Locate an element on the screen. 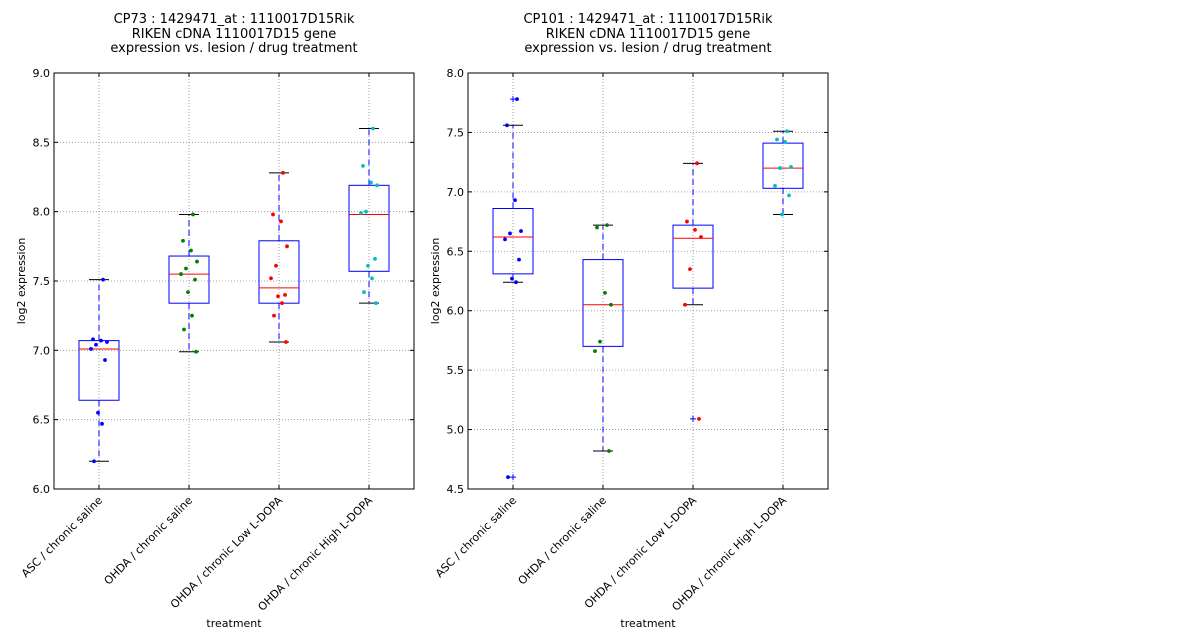 Image resolution: width=1200 pixels, height=644 pixels. y-tick-label: 5.0 is located at coordinates (456, 430).